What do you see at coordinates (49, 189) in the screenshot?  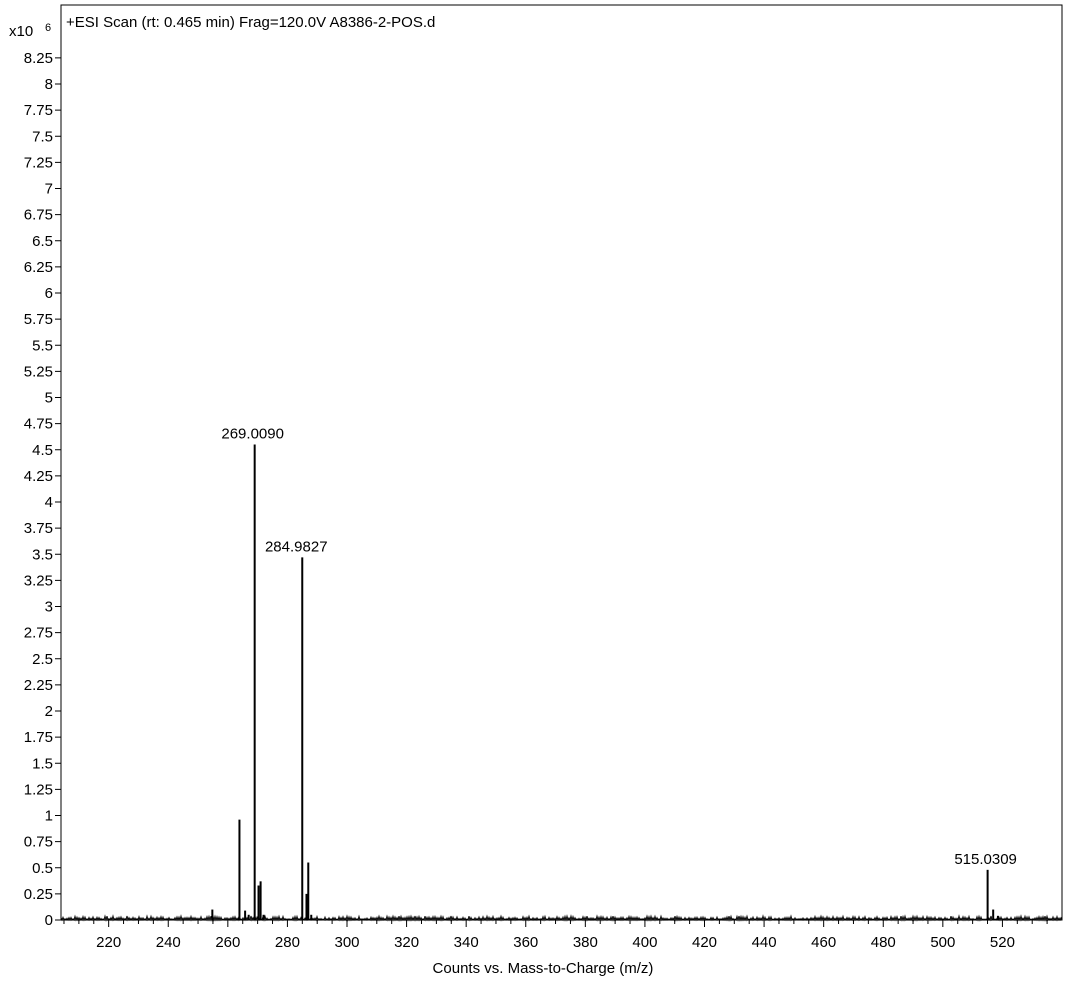 I see `y-tick-label: 7` at bounding box center [49, 189].